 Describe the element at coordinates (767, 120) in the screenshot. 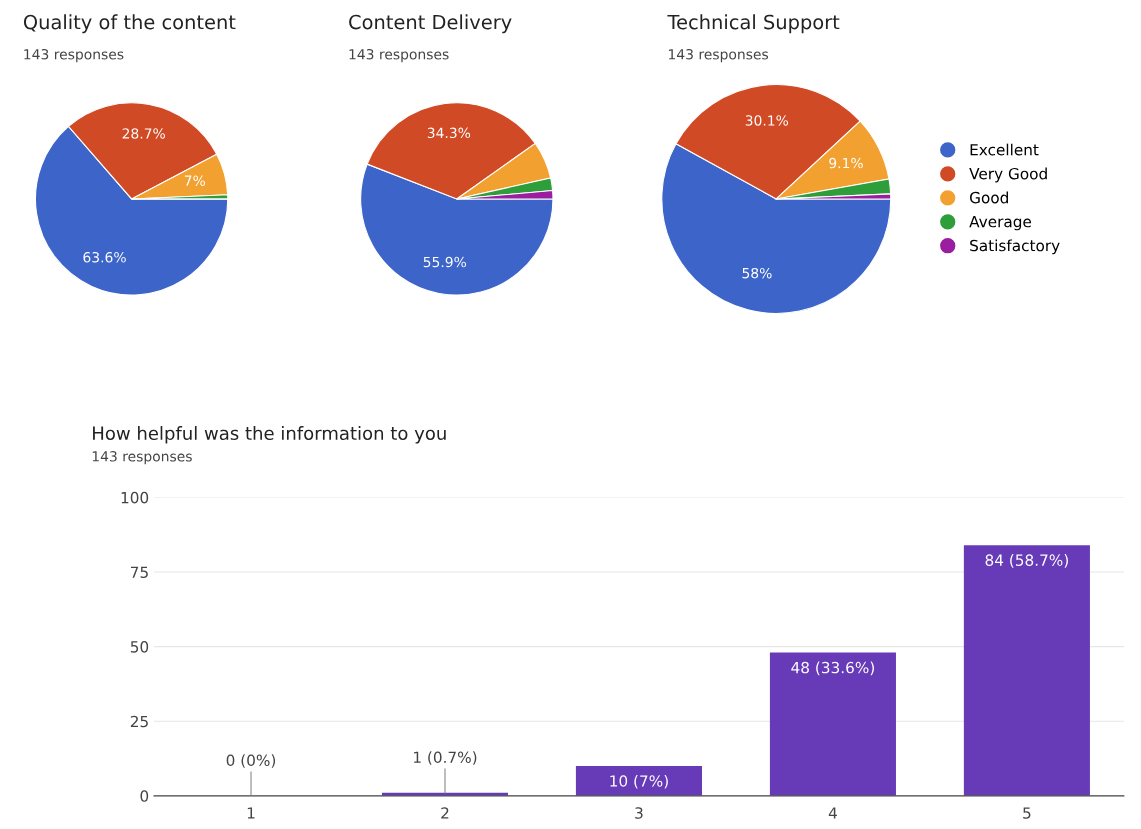

I see `data-label: 30.1%` at that location.